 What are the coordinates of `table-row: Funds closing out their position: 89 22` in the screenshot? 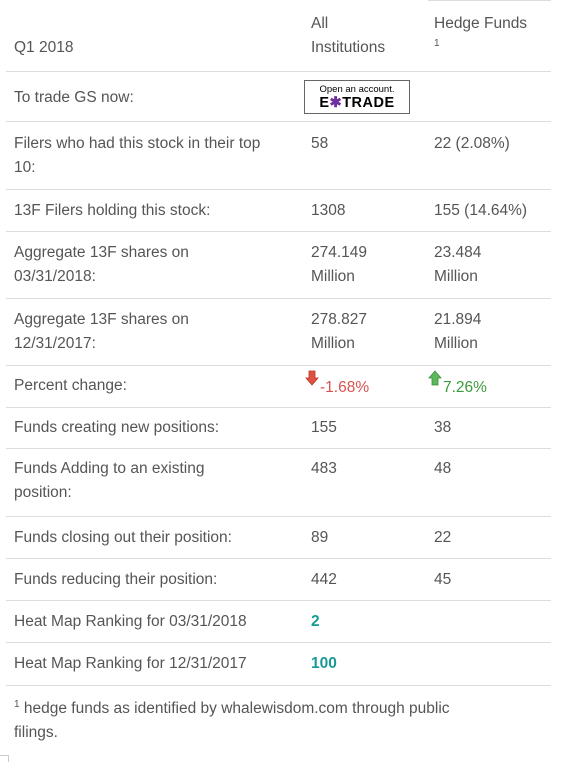 It's located at (278, 538).